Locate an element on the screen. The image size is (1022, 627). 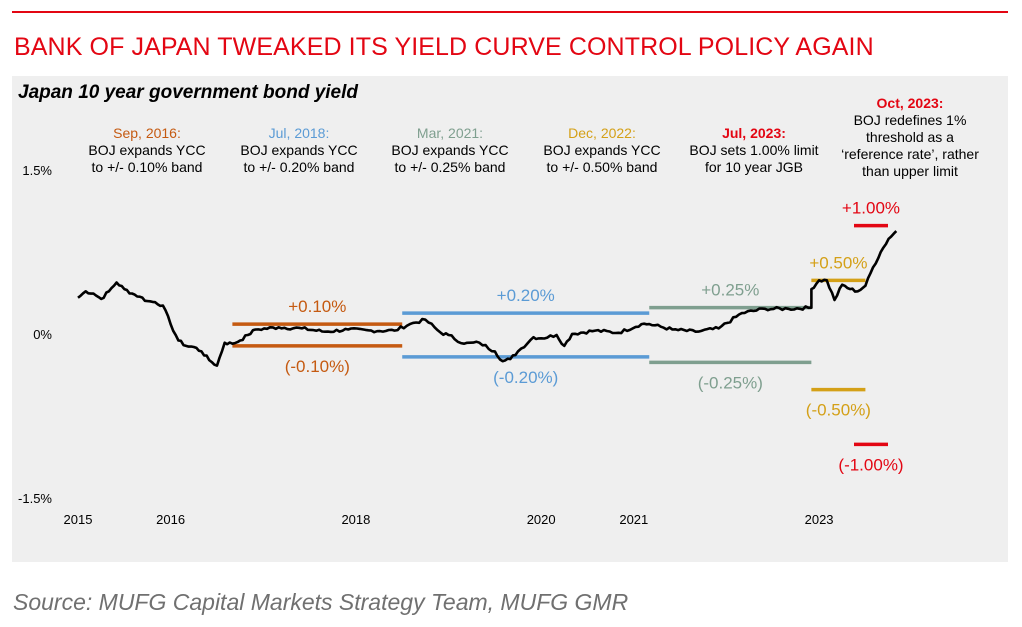
annotation-date: Jul, 2023: is located at coordinates (754, 133).